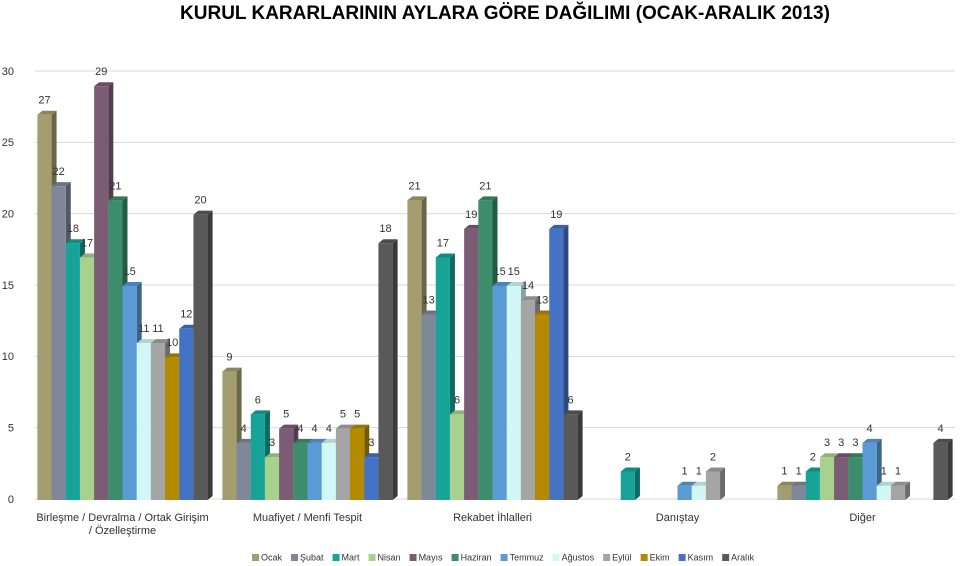  I want to click on legend-label: Ocak, so click(272, 557).